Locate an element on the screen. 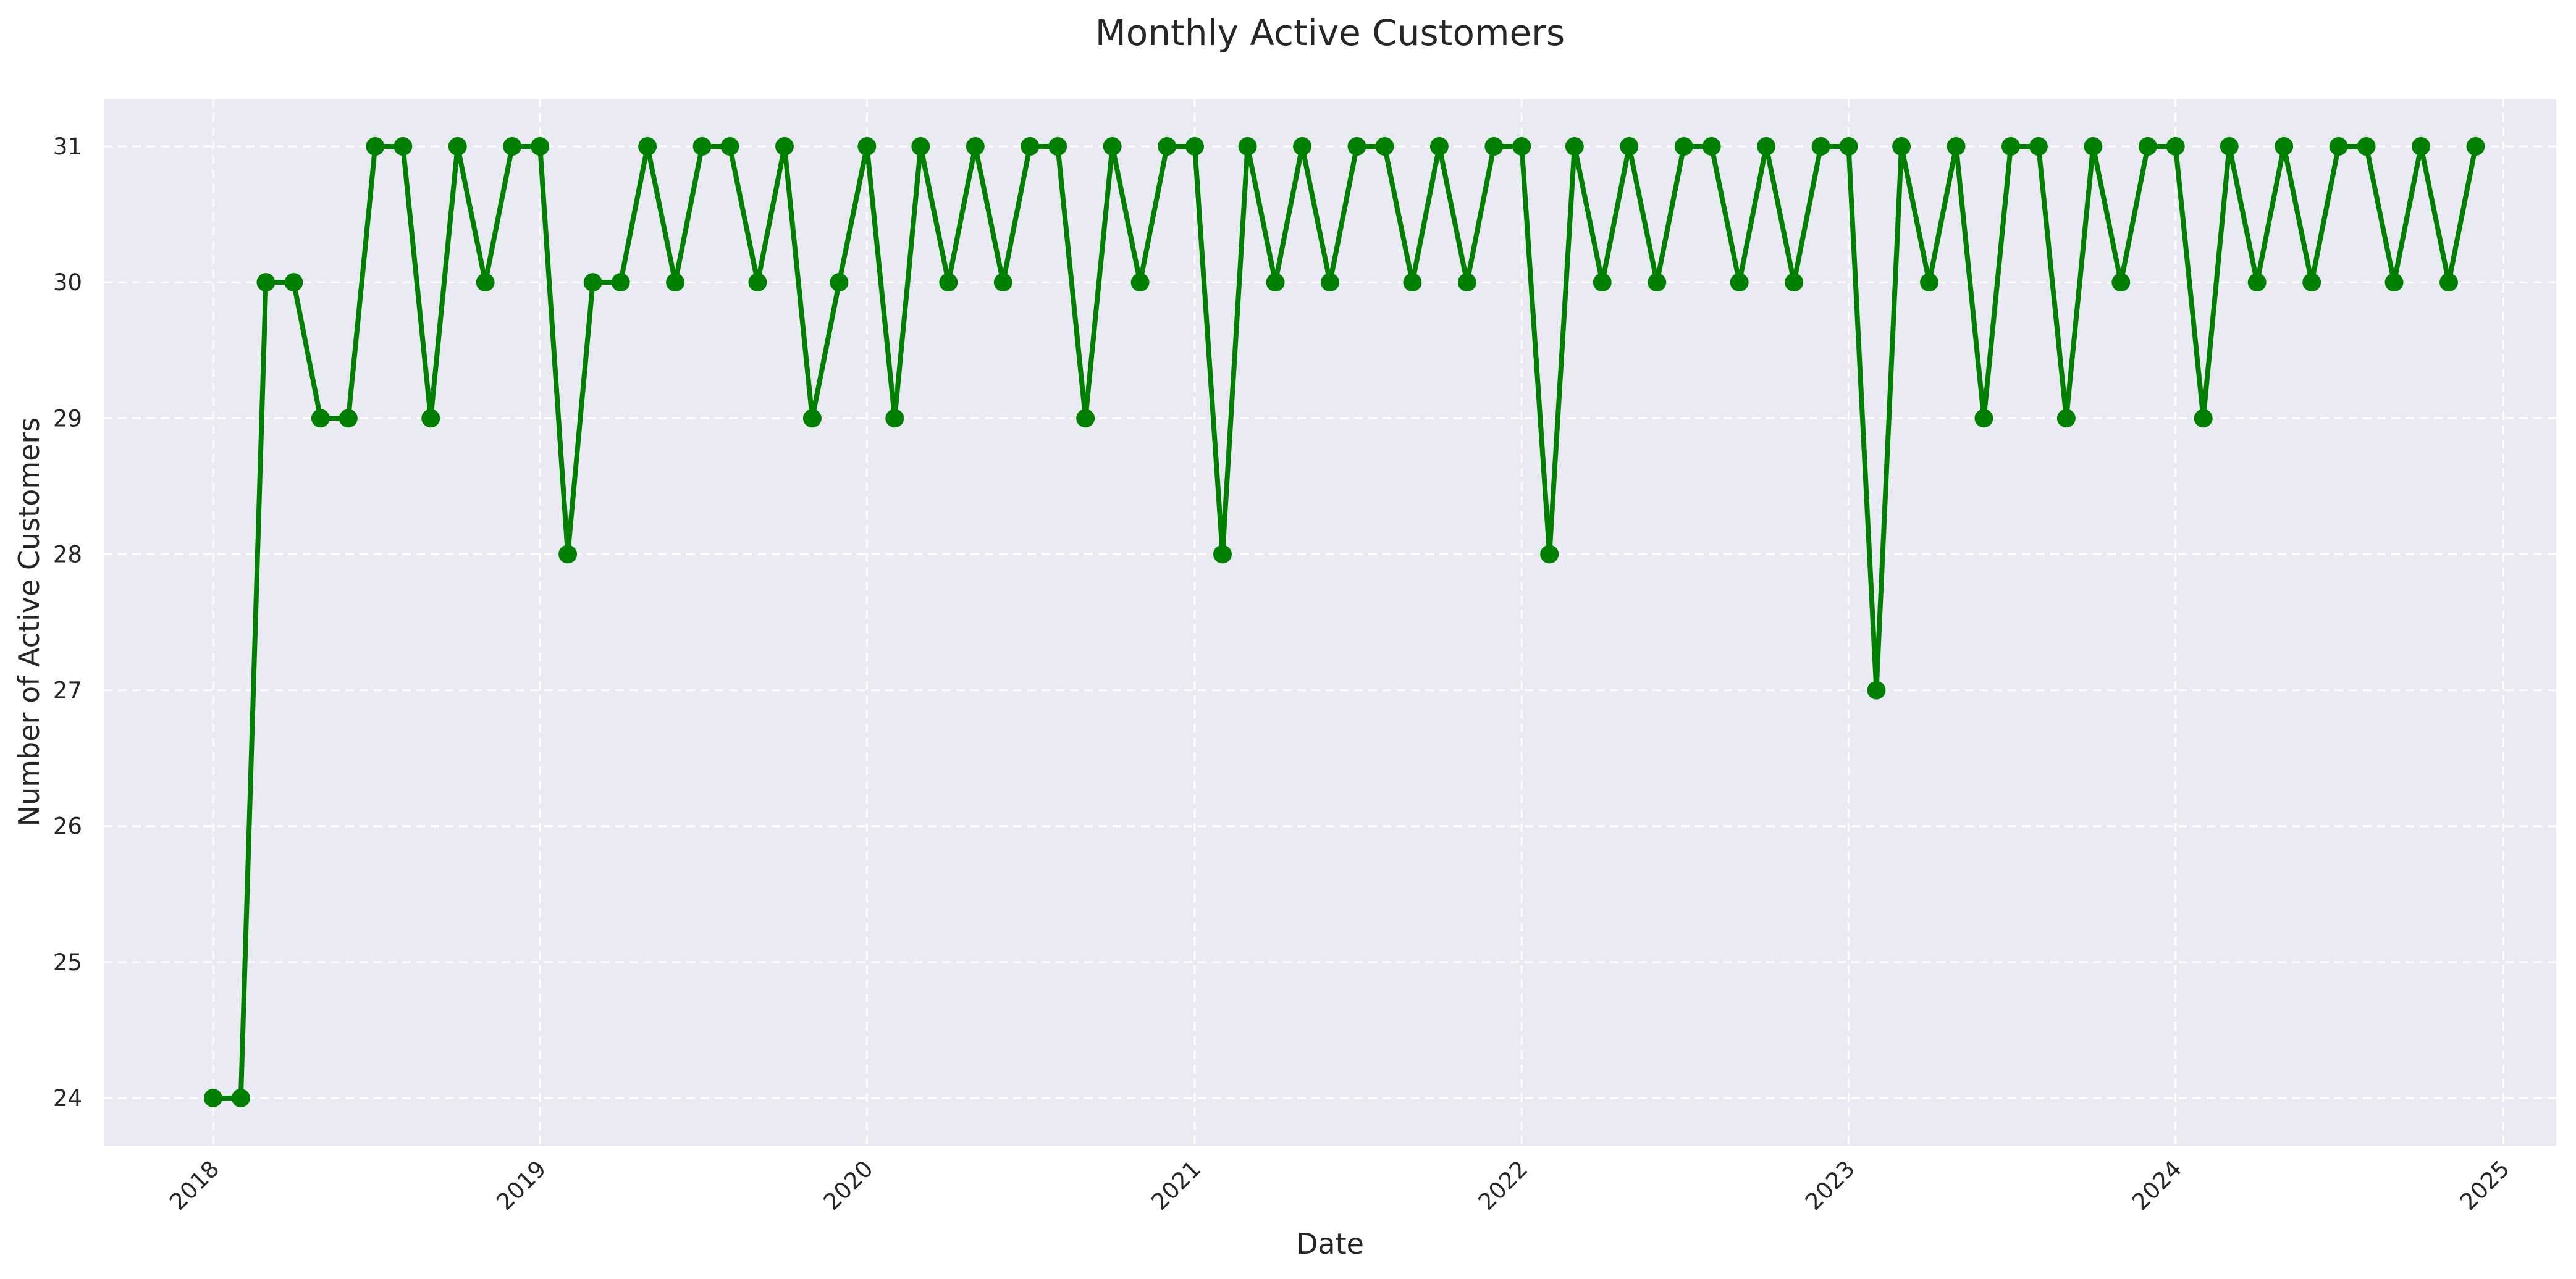 The width and height of the screenshot is (2576, 1279). y-axis-label: Number of Active Customers is located at coordinates (29, 622).